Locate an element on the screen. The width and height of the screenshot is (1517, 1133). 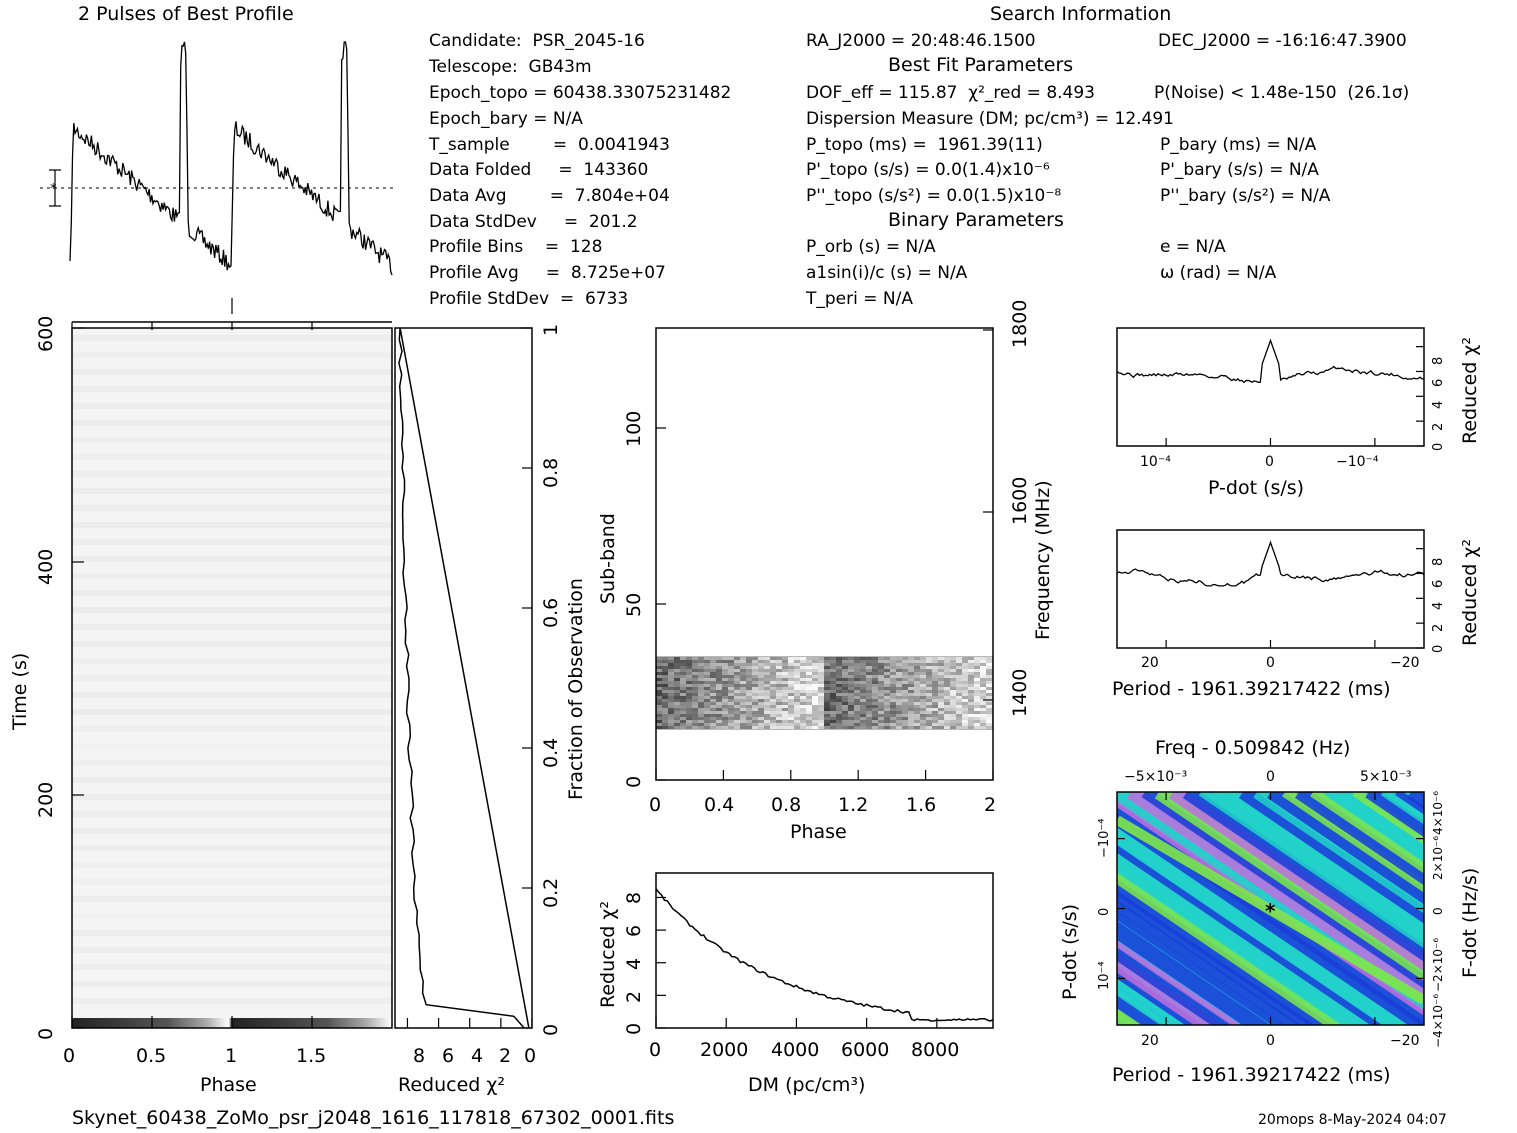
info-data-folded: Data Folded = 143360 is located at coordinates (538, 170).